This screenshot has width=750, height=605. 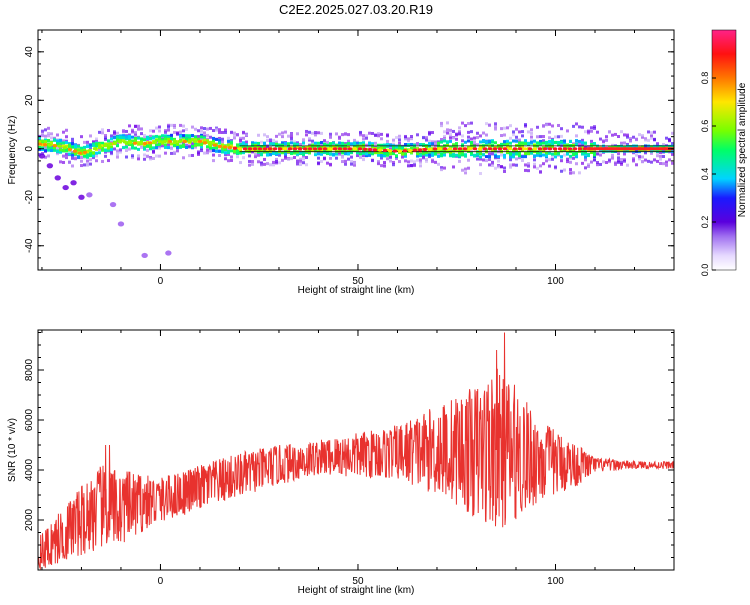 What do you see at coordinates (555, 281) in the screenshot?
I see `spectrogram-x-tick-label: 100` at bounding box center [555, 281].